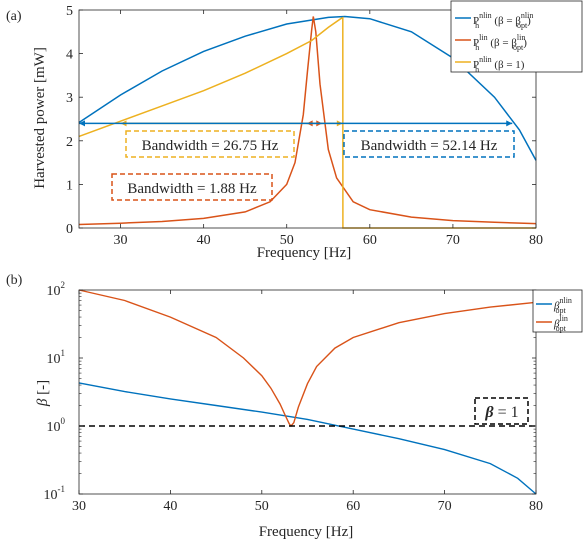 The height and width of the screenshot is (542, 584). What do you see at coordinates (304, 253) in the screenshot?
I see `panel-a-xlabel: Frequency [Hz]` at bounding box center [304, 253].